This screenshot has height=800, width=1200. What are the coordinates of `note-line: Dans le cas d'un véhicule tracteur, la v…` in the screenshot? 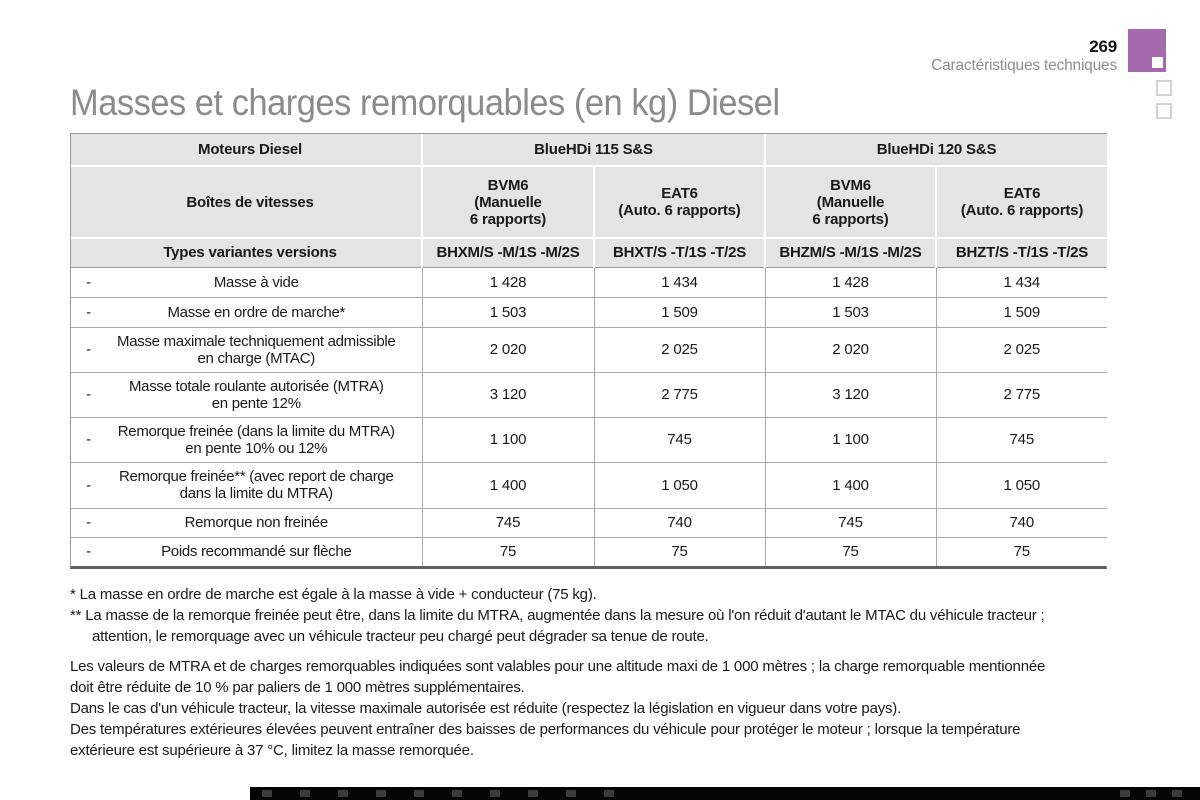 It's located at (486, 708).